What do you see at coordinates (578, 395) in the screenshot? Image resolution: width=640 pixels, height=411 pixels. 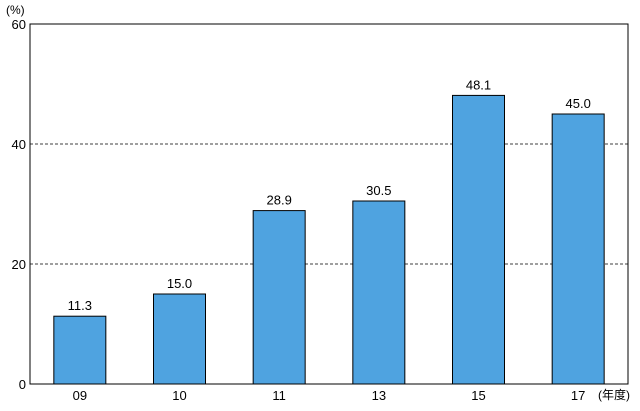 I see `x-tick-label: 17` at bounding box center [578, 395].